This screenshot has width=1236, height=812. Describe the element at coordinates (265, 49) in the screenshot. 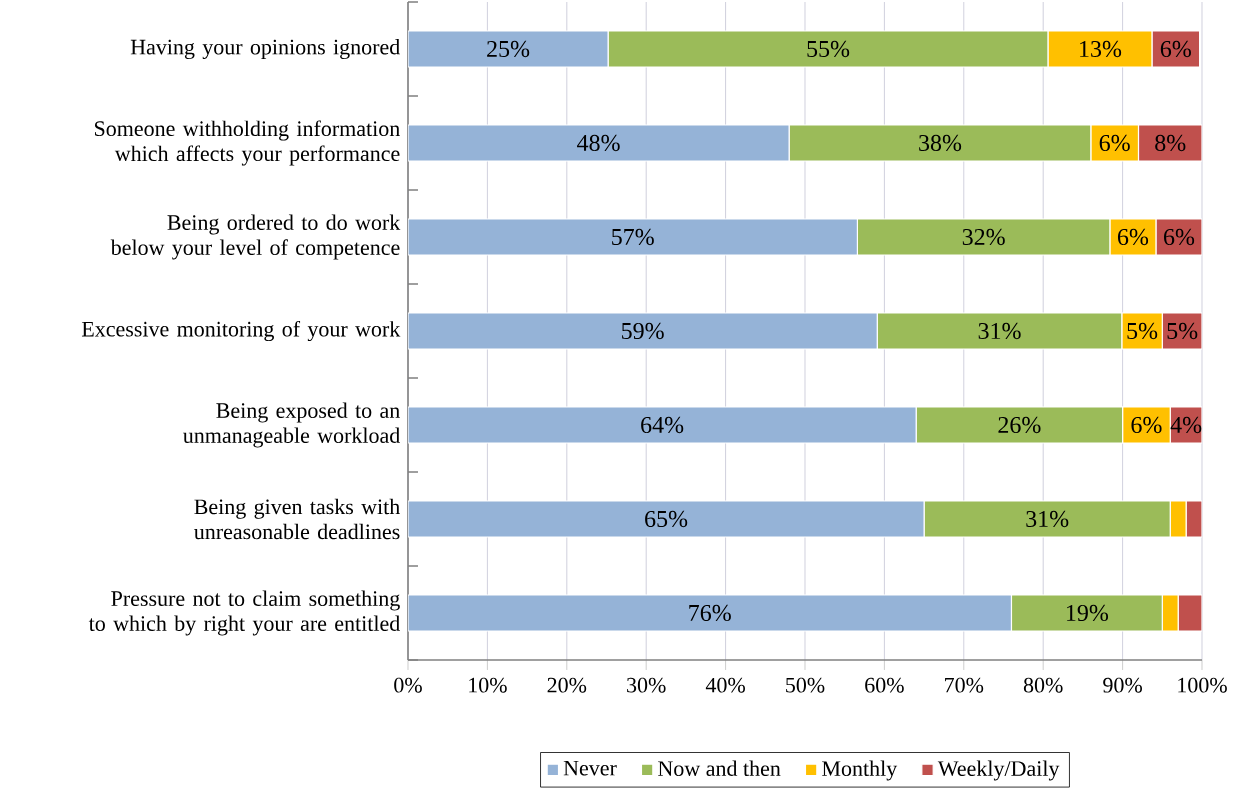

I see `y-tick-label: Having your opinions ignored` at that location.